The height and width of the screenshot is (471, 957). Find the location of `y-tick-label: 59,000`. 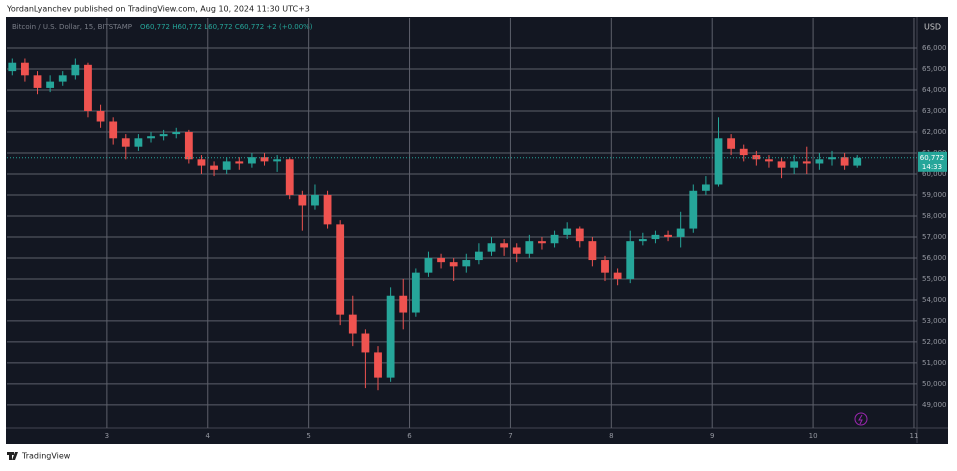

y-tick-label: 59,000 is located at coordinates (934, 195).